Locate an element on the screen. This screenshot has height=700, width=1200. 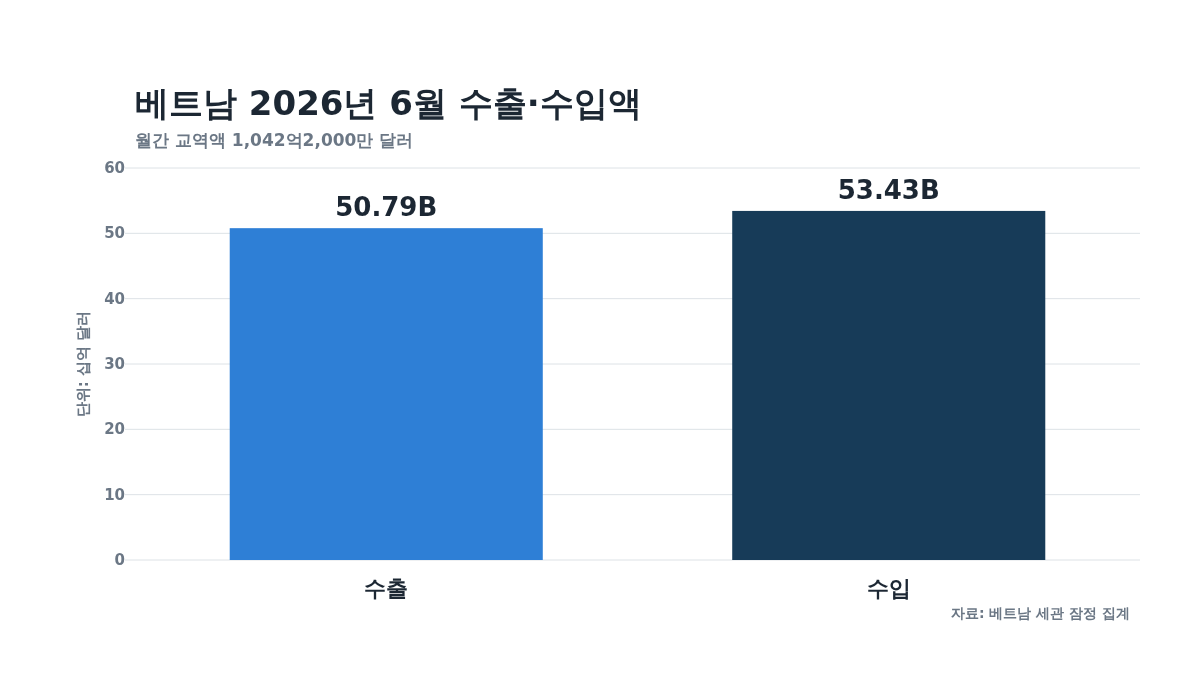
text: 자료: 베트남 세관 잠정 집계 is located at coordinates (1040, 613).